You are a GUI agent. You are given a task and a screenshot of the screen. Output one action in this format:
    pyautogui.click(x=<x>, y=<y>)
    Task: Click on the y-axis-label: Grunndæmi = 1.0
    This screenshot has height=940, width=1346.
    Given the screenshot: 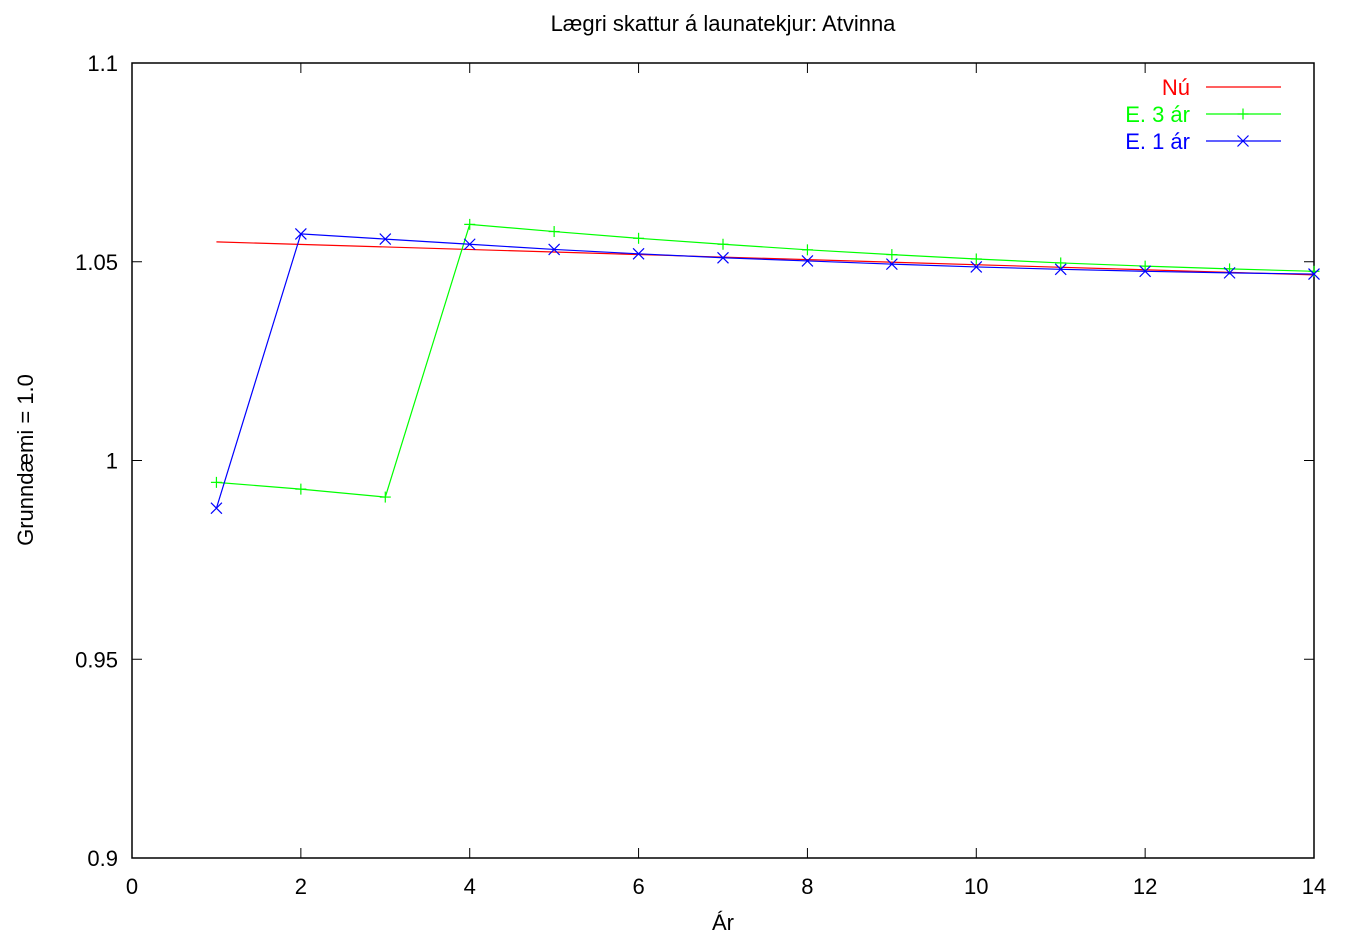 What is the action you would take?
    pyautogui.click(x=25, y=460)
    